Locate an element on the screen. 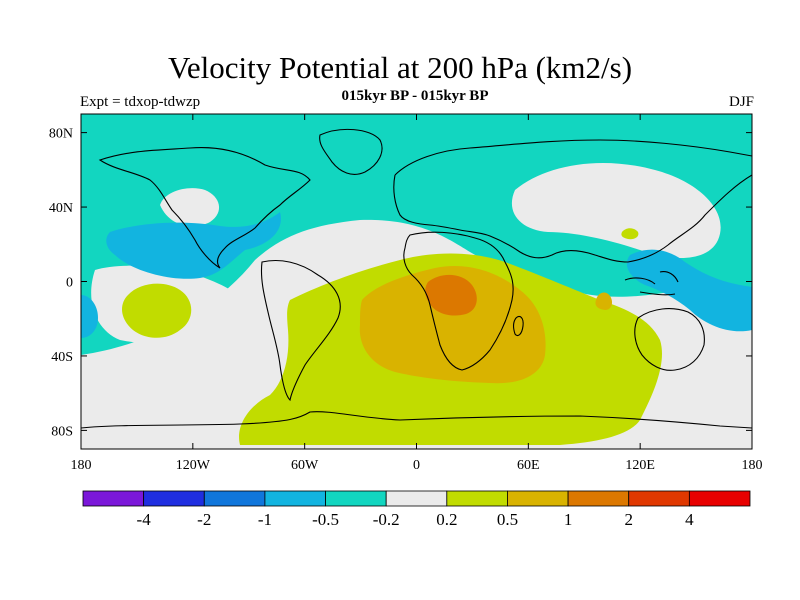 The height and width of the screenshot is (600, 800). coastline-eurasia is located at coordinates (572, 201).